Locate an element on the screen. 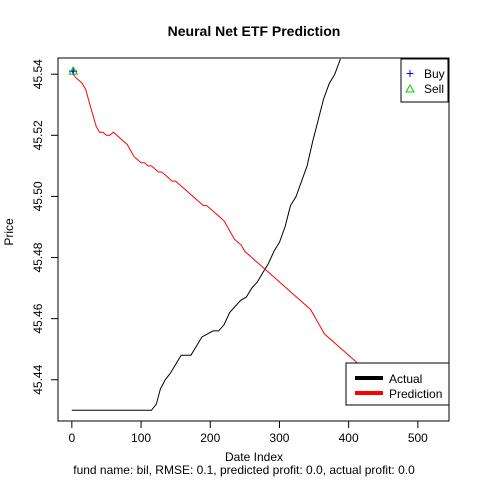  y-tick-label: 45.44 is located at coordinates (38, 379).